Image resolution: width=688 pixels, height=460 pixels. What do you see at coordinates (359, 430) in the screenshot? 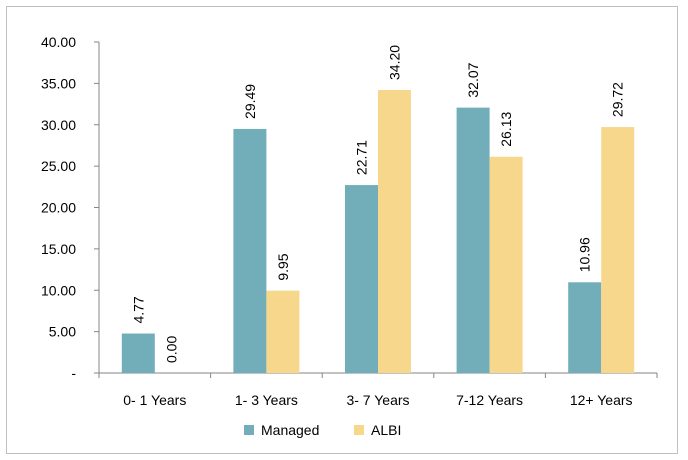
I see `legend-swatch-albi` at bounding box center [359, 430].